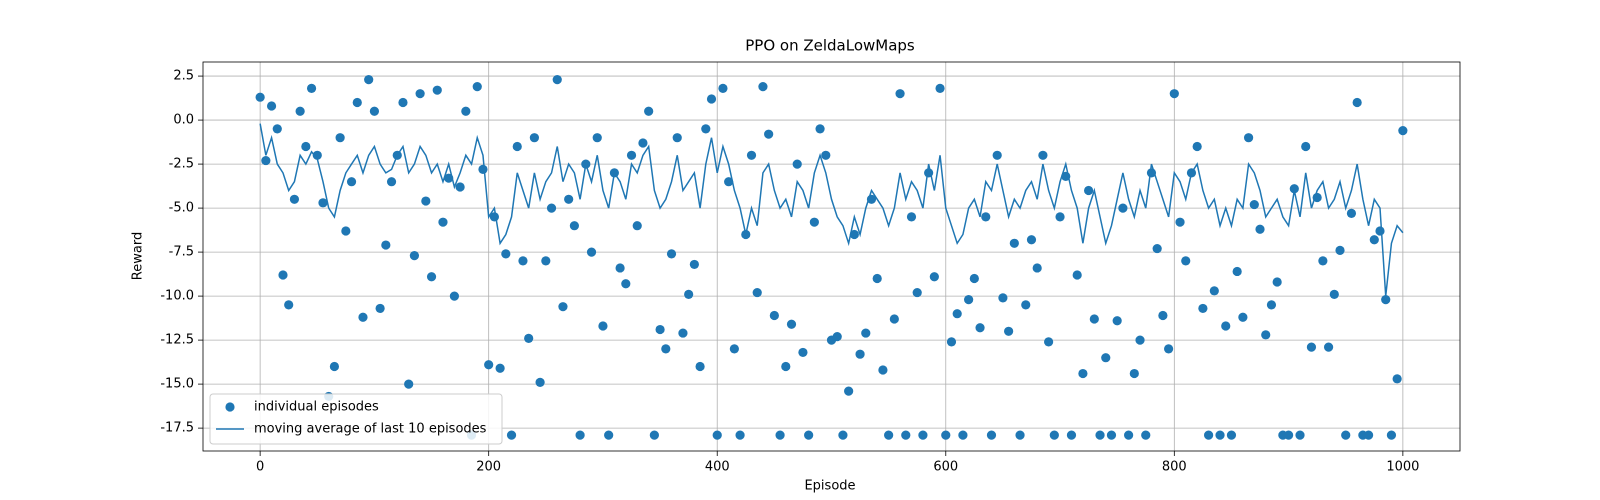 Image resolution: width=1600 pixels, height=500 pixels. Describe the element at coordinates (177, 340) in the screenshot. I see `y-tick-label: -12.5` at that location.